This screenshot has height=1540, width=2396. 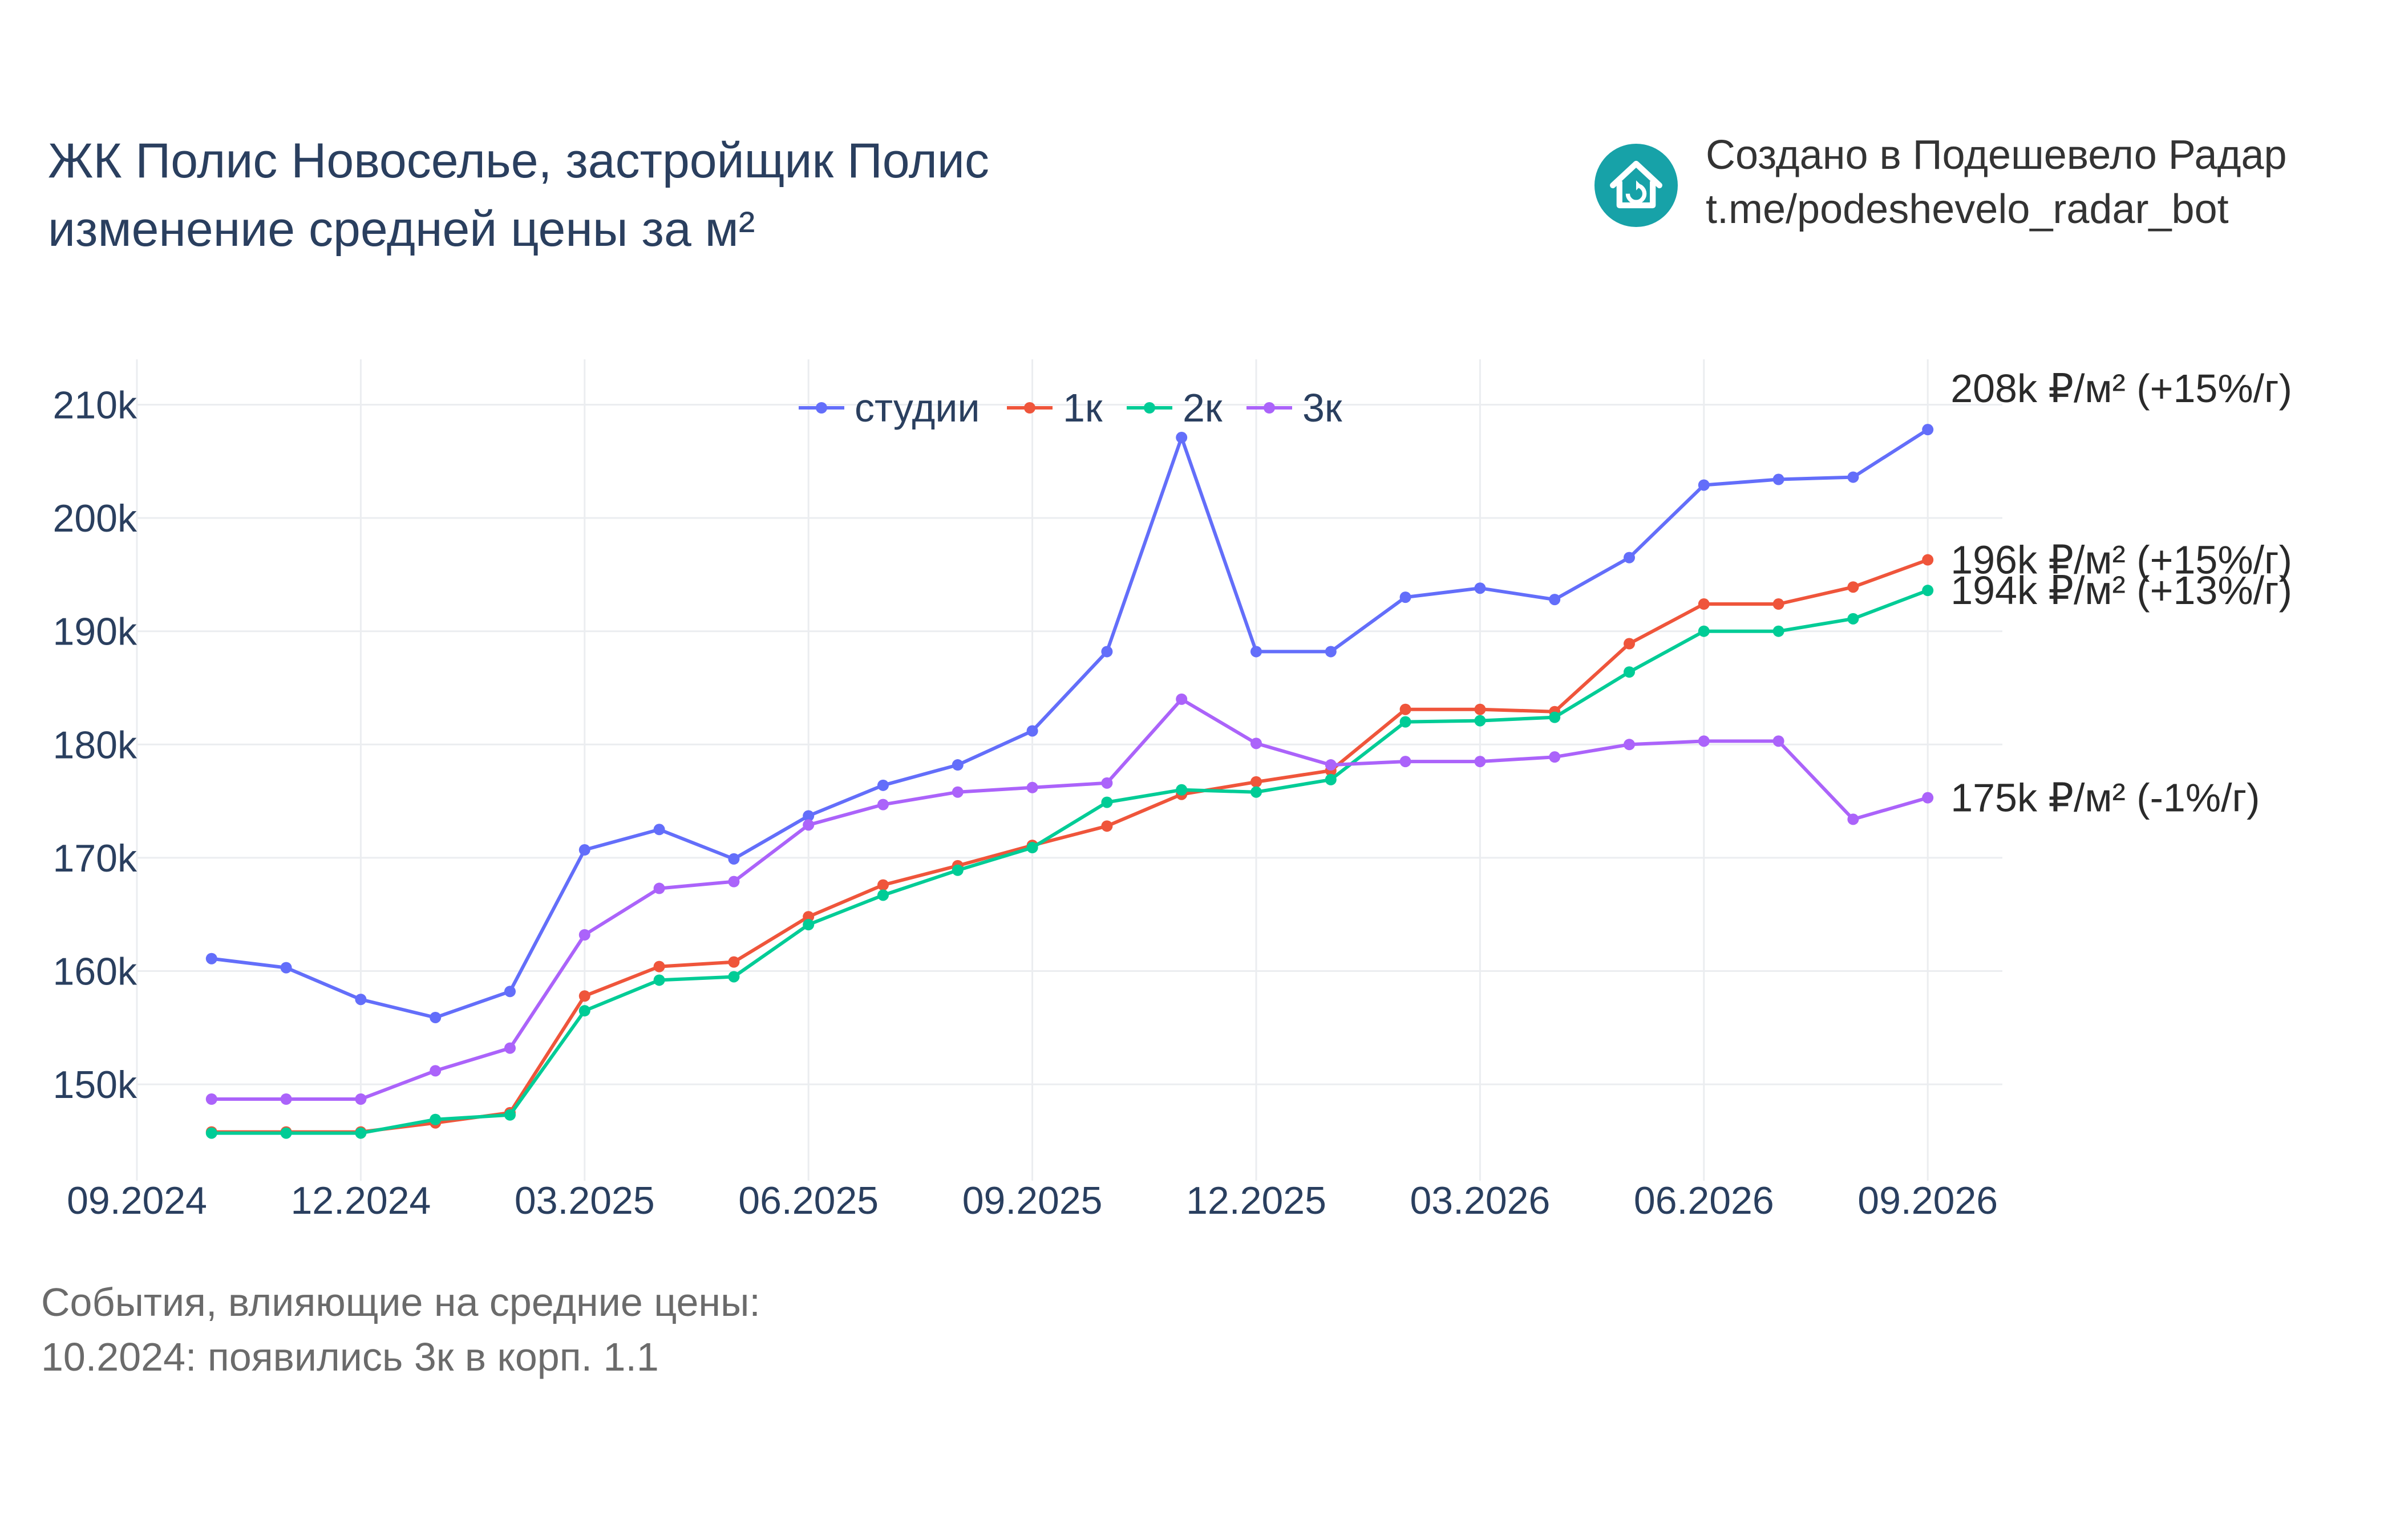 What do you see at coordinates (360, 1201) in the screenshot?
I see `x-tick-label: 12.2024` at bounding box center [360, 1201].